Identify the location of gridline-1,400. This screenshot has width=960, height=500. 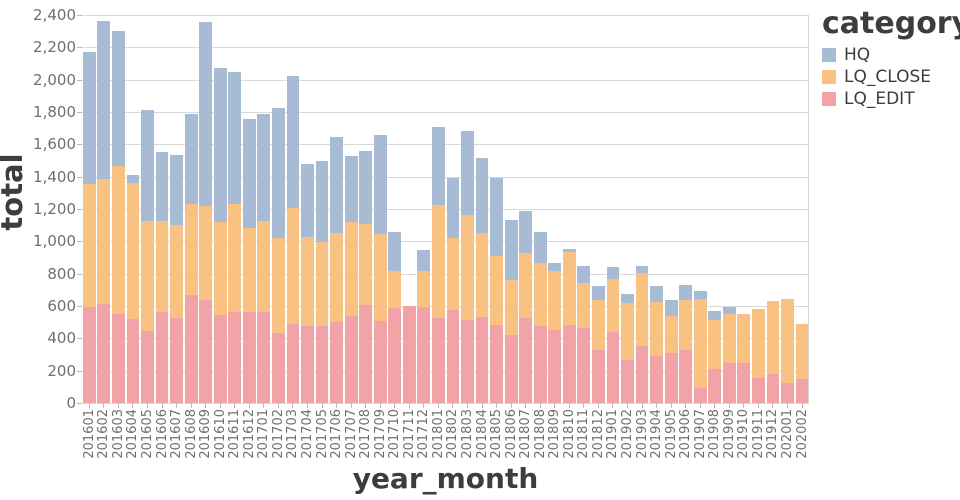
(445, 177).